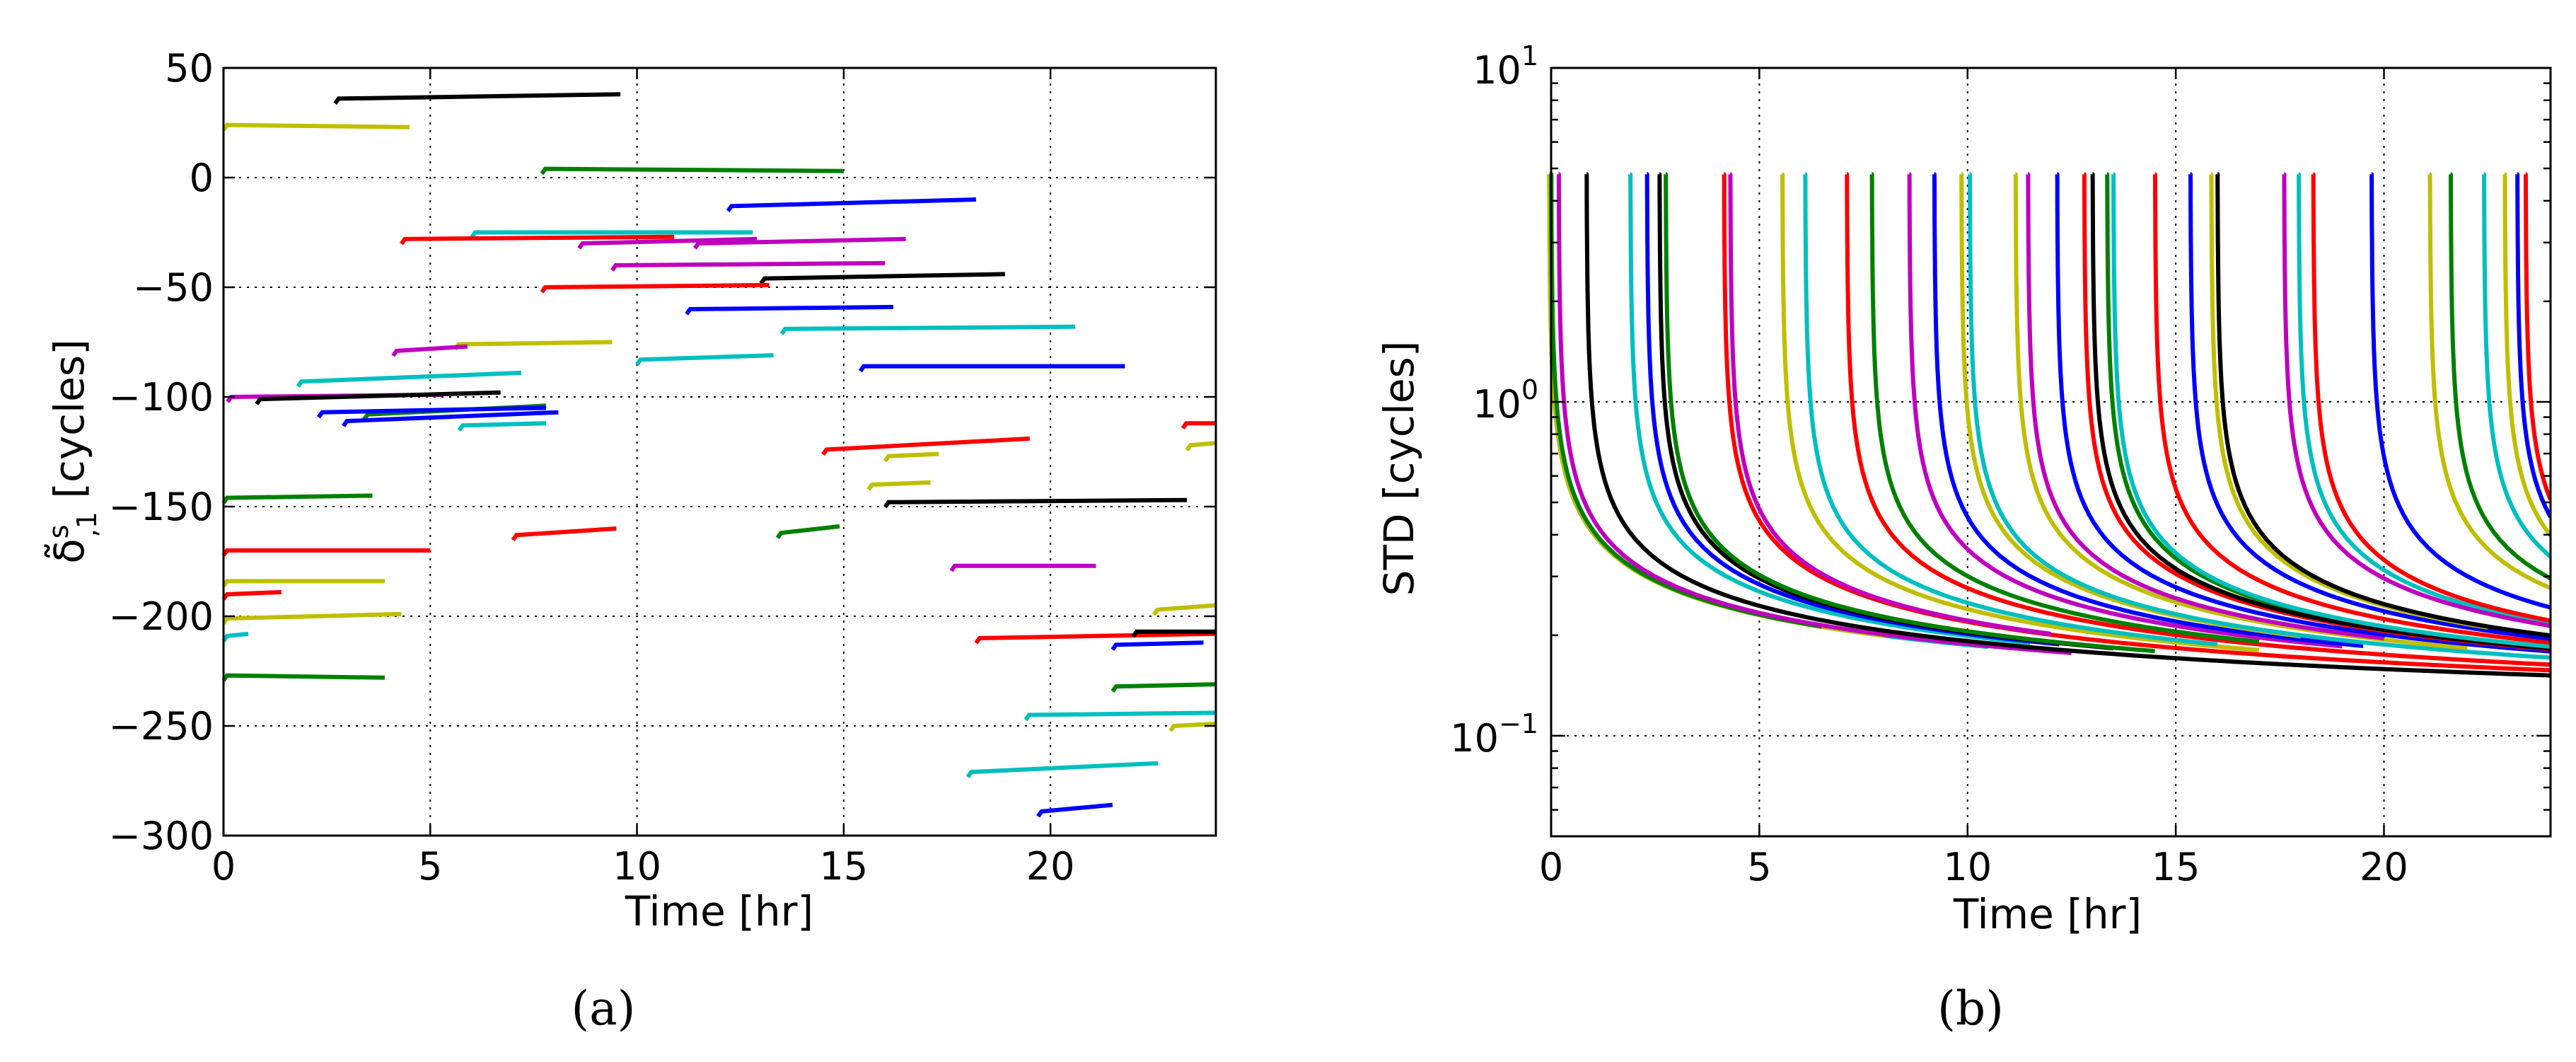  What do you see at coordinates (161, 617) in the screenshot?
I see `panel-a-ytick-label: −200` at bounding box center [161, 617].